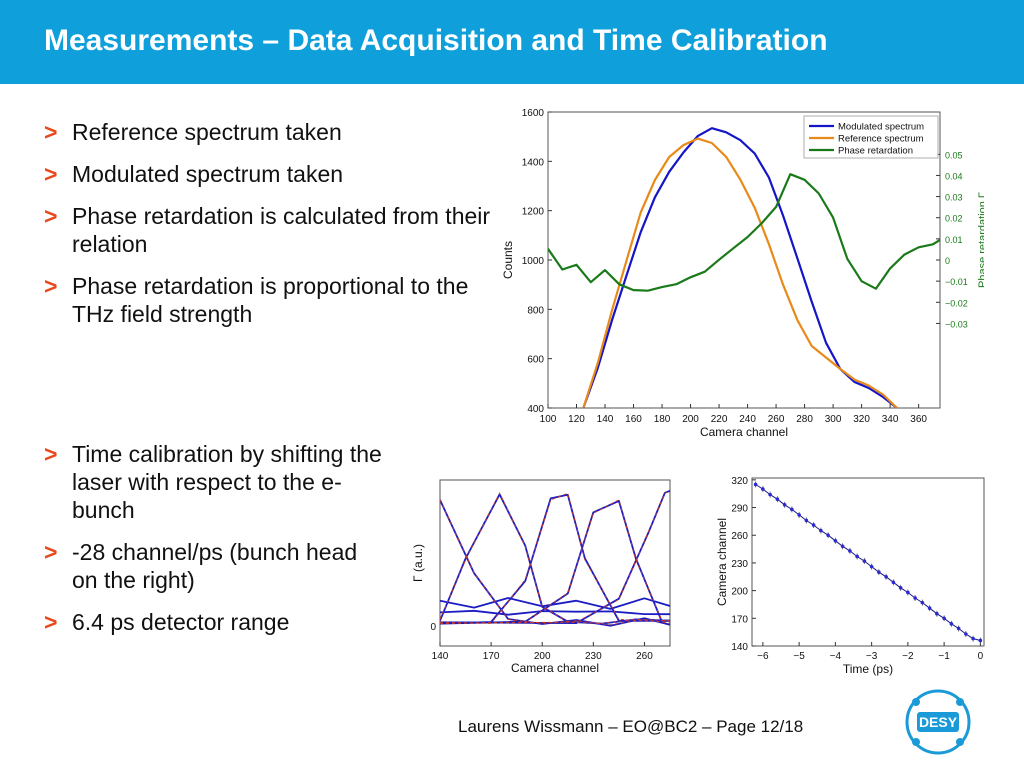 Image resolution: width=1024 pixels, height=768 pixels. I want to click on trace-line, so click(555, 612).